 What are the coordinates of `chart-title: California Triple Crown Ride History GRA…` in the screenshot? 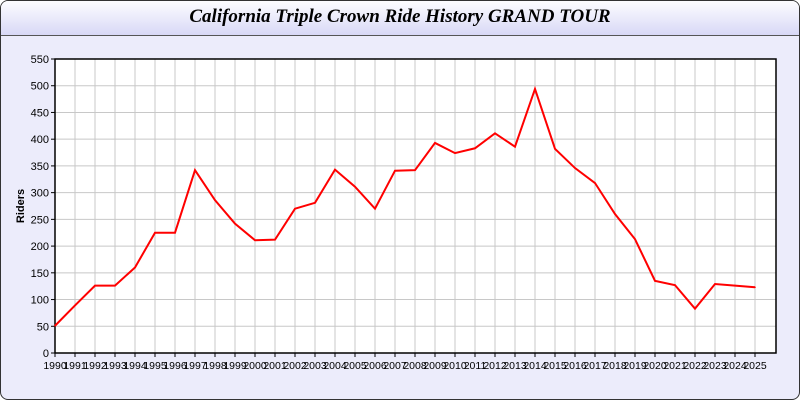 It's located at (400, 16).